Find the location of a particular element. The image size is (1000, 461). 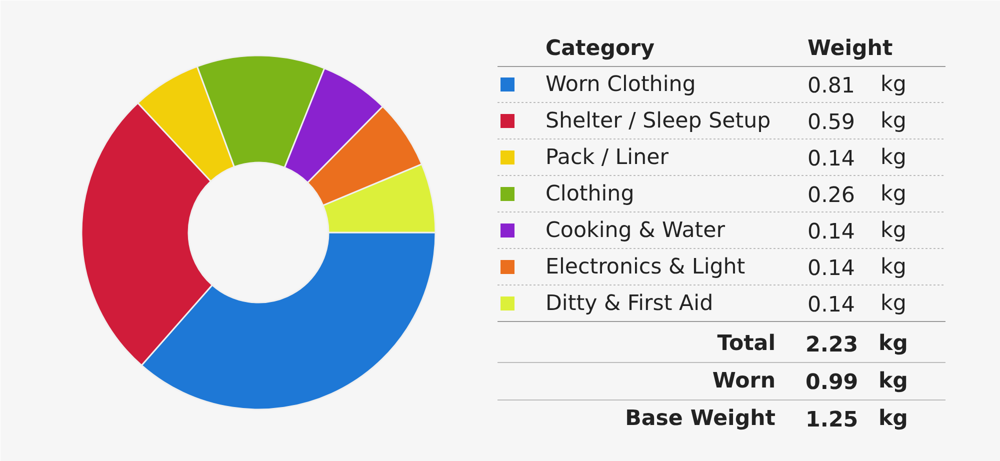

text: Total 2.23 kg is located at coordinates (812, 344).